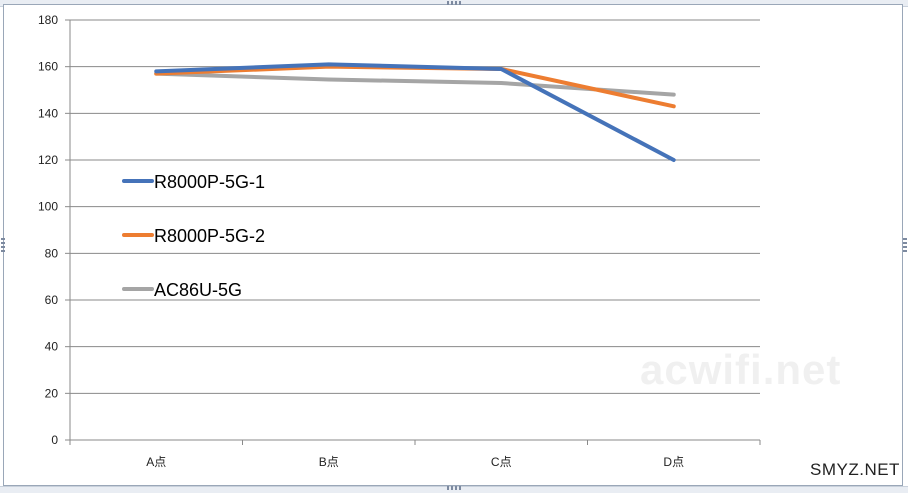  Describe the element at coordinates (52, 393) in the screenshot. I see `y-tick-label: 20` at that location.